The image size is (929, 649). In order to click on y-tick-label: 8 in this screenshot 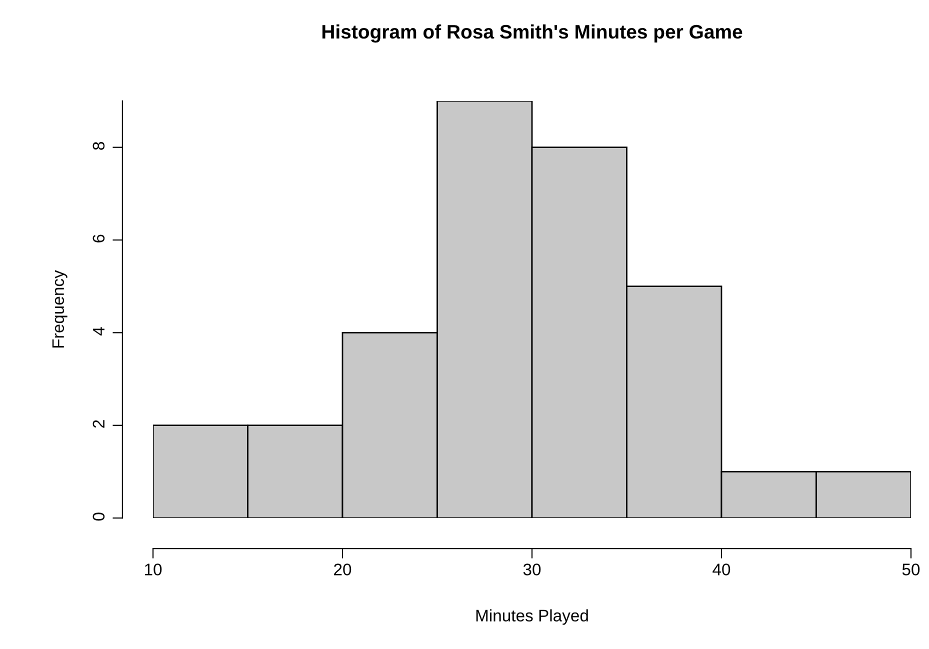, I will do `click(98, 146)`.